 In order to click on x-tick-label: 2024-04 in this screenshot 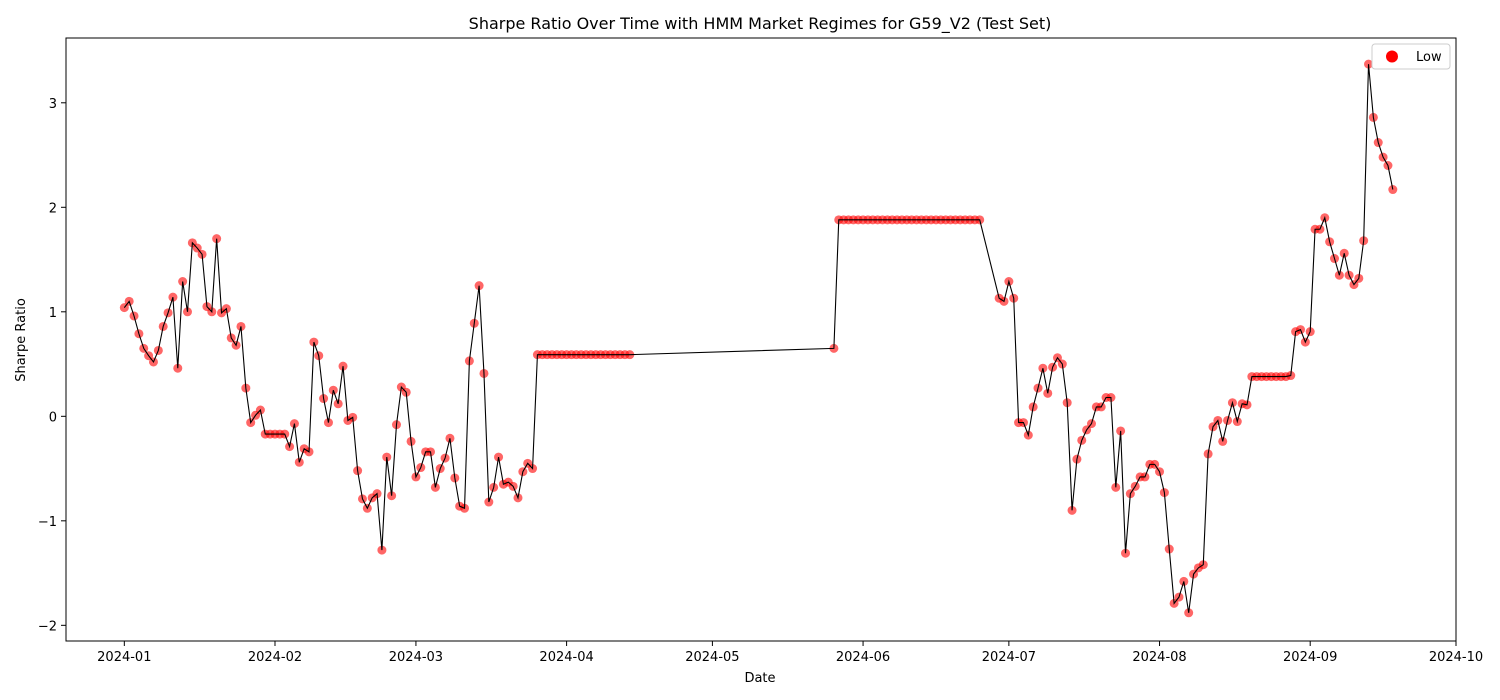, I will do `click(566, 657)`.